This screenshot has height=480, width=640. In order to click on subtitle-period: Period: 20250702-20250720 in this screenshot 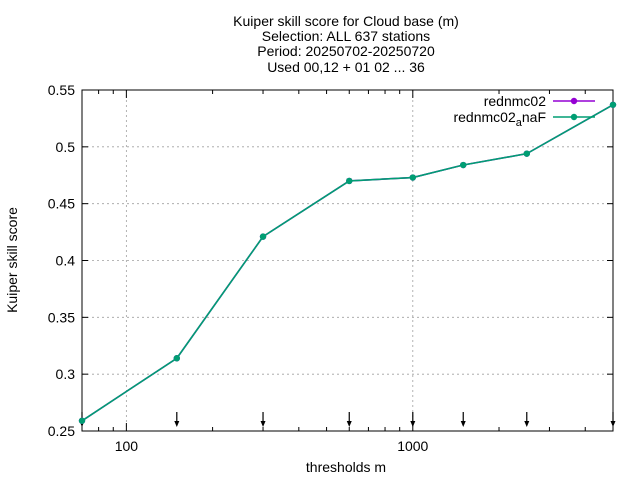, I will do `click(346, 51)`.